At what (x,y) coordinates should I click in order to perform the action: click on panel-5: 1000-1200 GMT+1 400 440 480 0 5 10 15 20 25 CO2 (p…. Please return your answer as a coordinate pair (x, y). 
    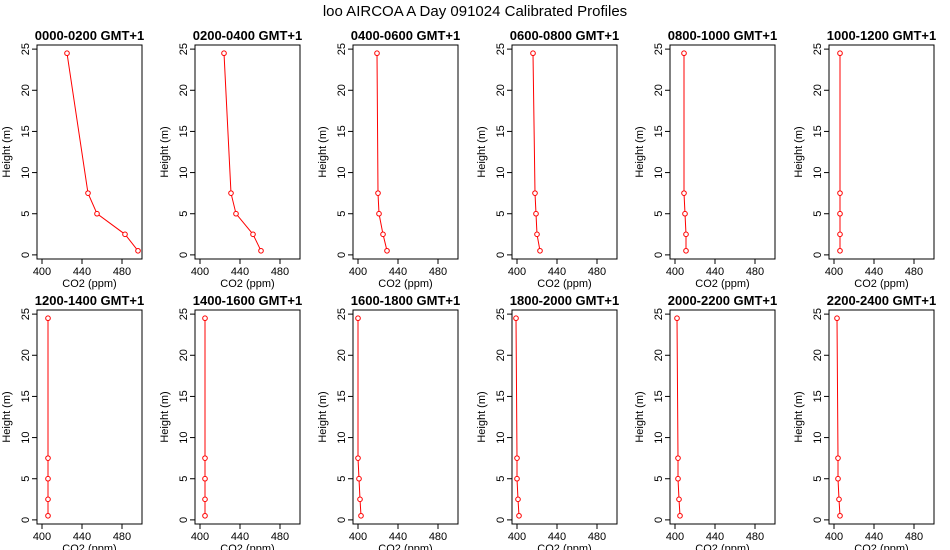
    Looking at the image, I should click on (864, 159).